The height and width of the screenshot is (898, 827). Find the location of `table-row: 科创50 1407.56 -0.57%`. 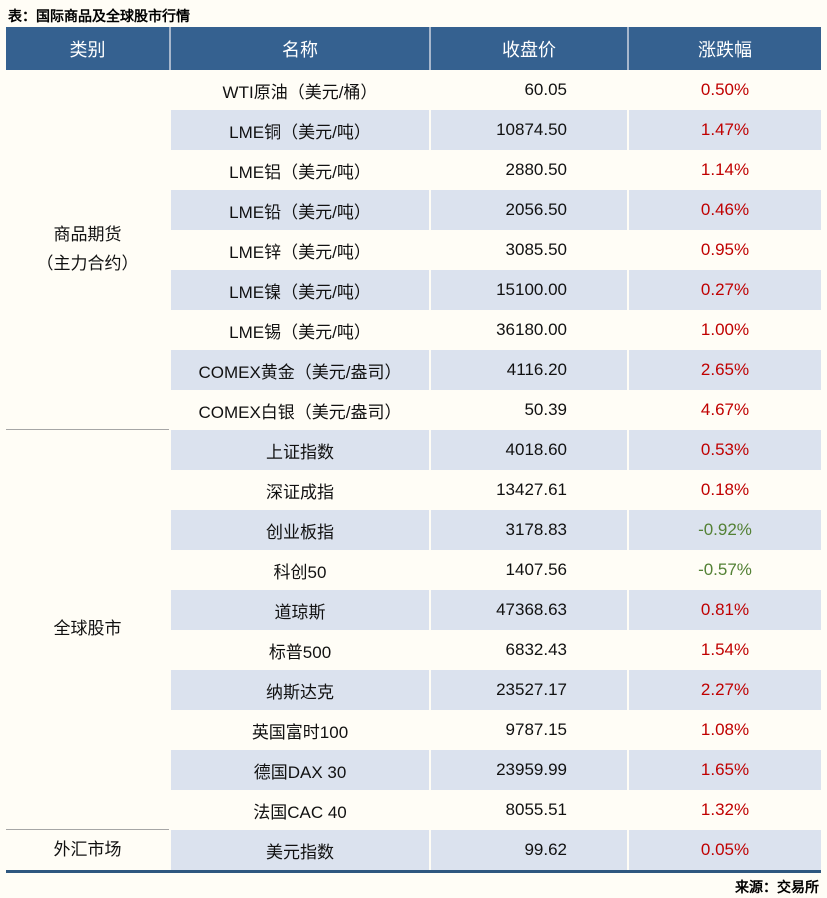

table-row: 科创50 1407.56 -0.57% is located at coordinates (413, 570).